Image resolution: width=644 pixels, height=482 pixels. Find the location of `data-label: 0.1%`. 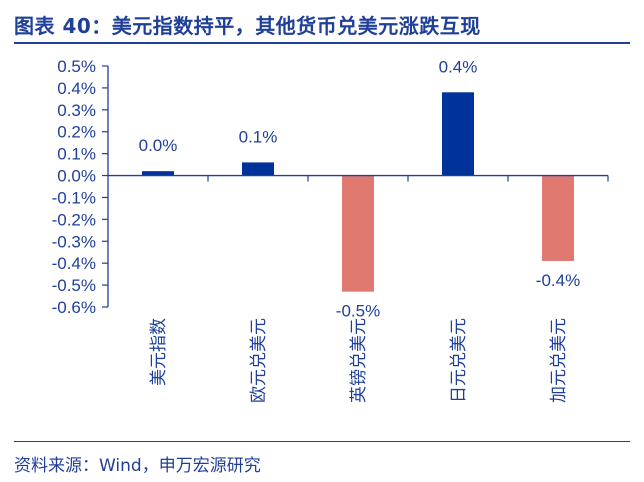

data-label: 0.1% is located at coordinates (258, 136).